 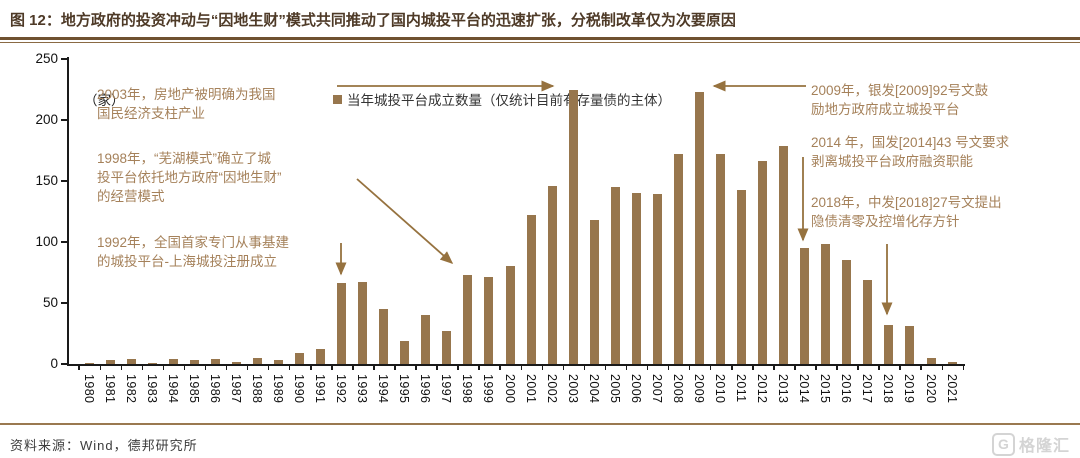 I want to click on x-tick-label-2015: 2015, so click(x=825, y=389).